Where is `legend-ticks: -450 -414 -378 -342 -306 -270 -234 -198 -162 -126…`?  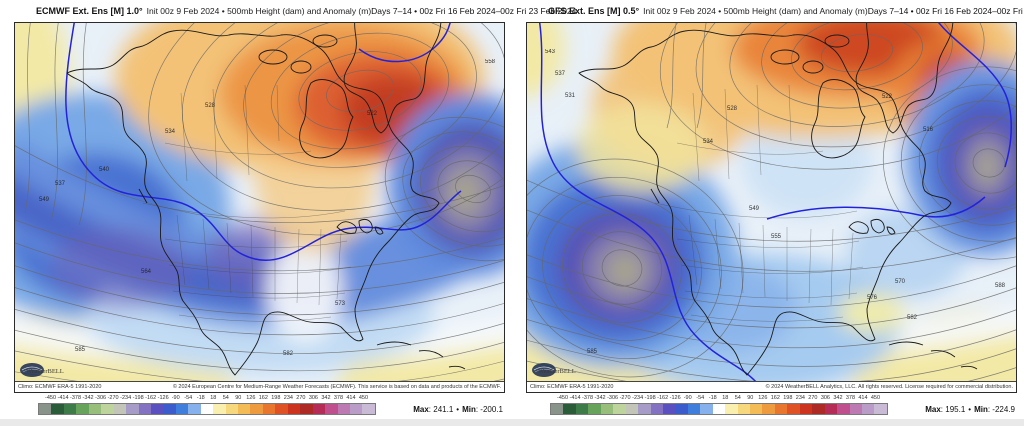
legend-ticks: -450 -414 -378 -342 -306 -270 -234 -198 -162 -126… is located at coordinates (207, 398).